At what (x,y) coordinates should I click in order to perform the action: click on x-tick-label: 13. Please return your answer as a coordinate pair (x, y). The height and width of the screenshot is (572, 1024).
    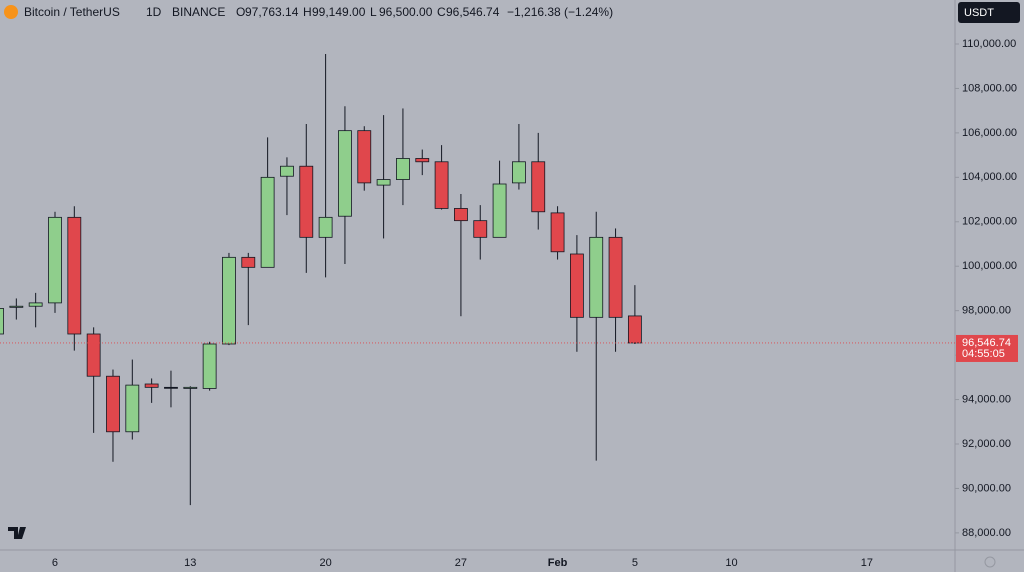
    Looking at the image, I should click on (190, 563).